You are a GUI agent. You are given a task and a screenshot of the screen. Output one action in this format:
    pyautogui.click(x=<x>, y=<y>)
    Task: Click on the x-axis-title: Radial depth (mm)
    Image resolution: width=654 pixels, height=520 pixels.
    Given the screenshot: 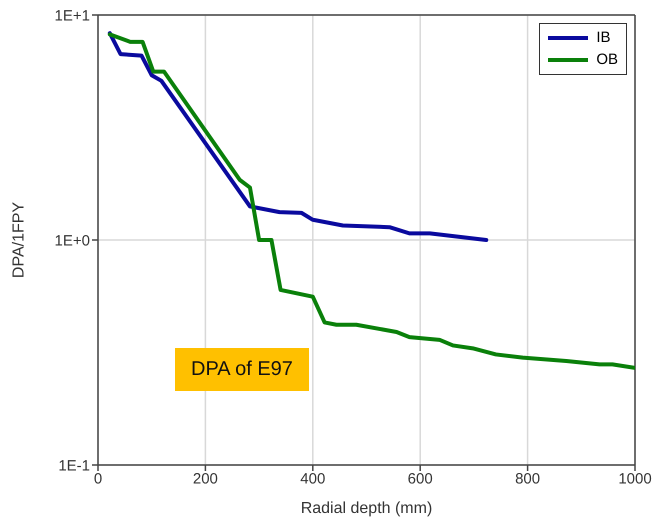 What is the action you would take?
    pyautogui.click(x=366, y=508)
    